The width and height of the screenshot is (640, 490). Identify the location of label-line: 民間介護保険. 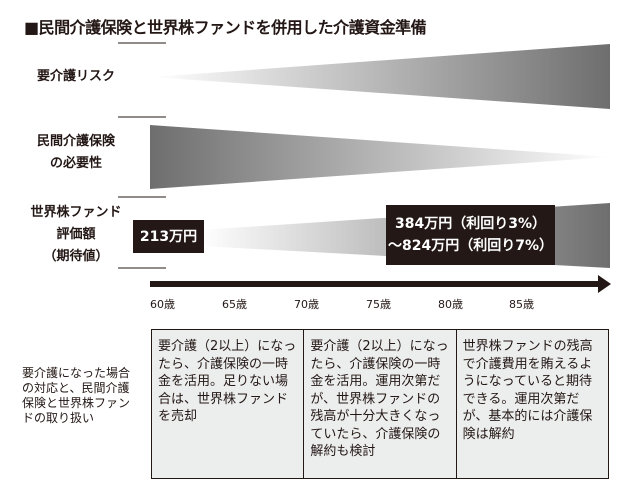
(75, 141).